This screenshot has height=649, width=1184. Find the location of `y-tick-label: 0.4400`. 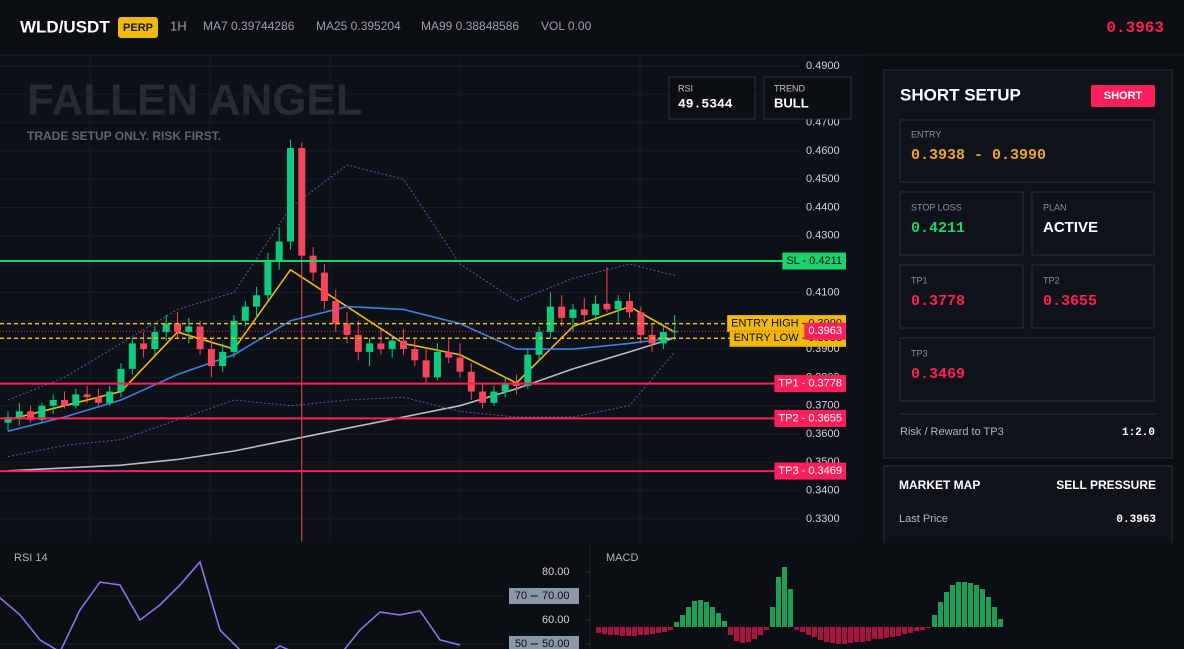

y-tick-label: 0.4400 is located at coordinates (823, 207).